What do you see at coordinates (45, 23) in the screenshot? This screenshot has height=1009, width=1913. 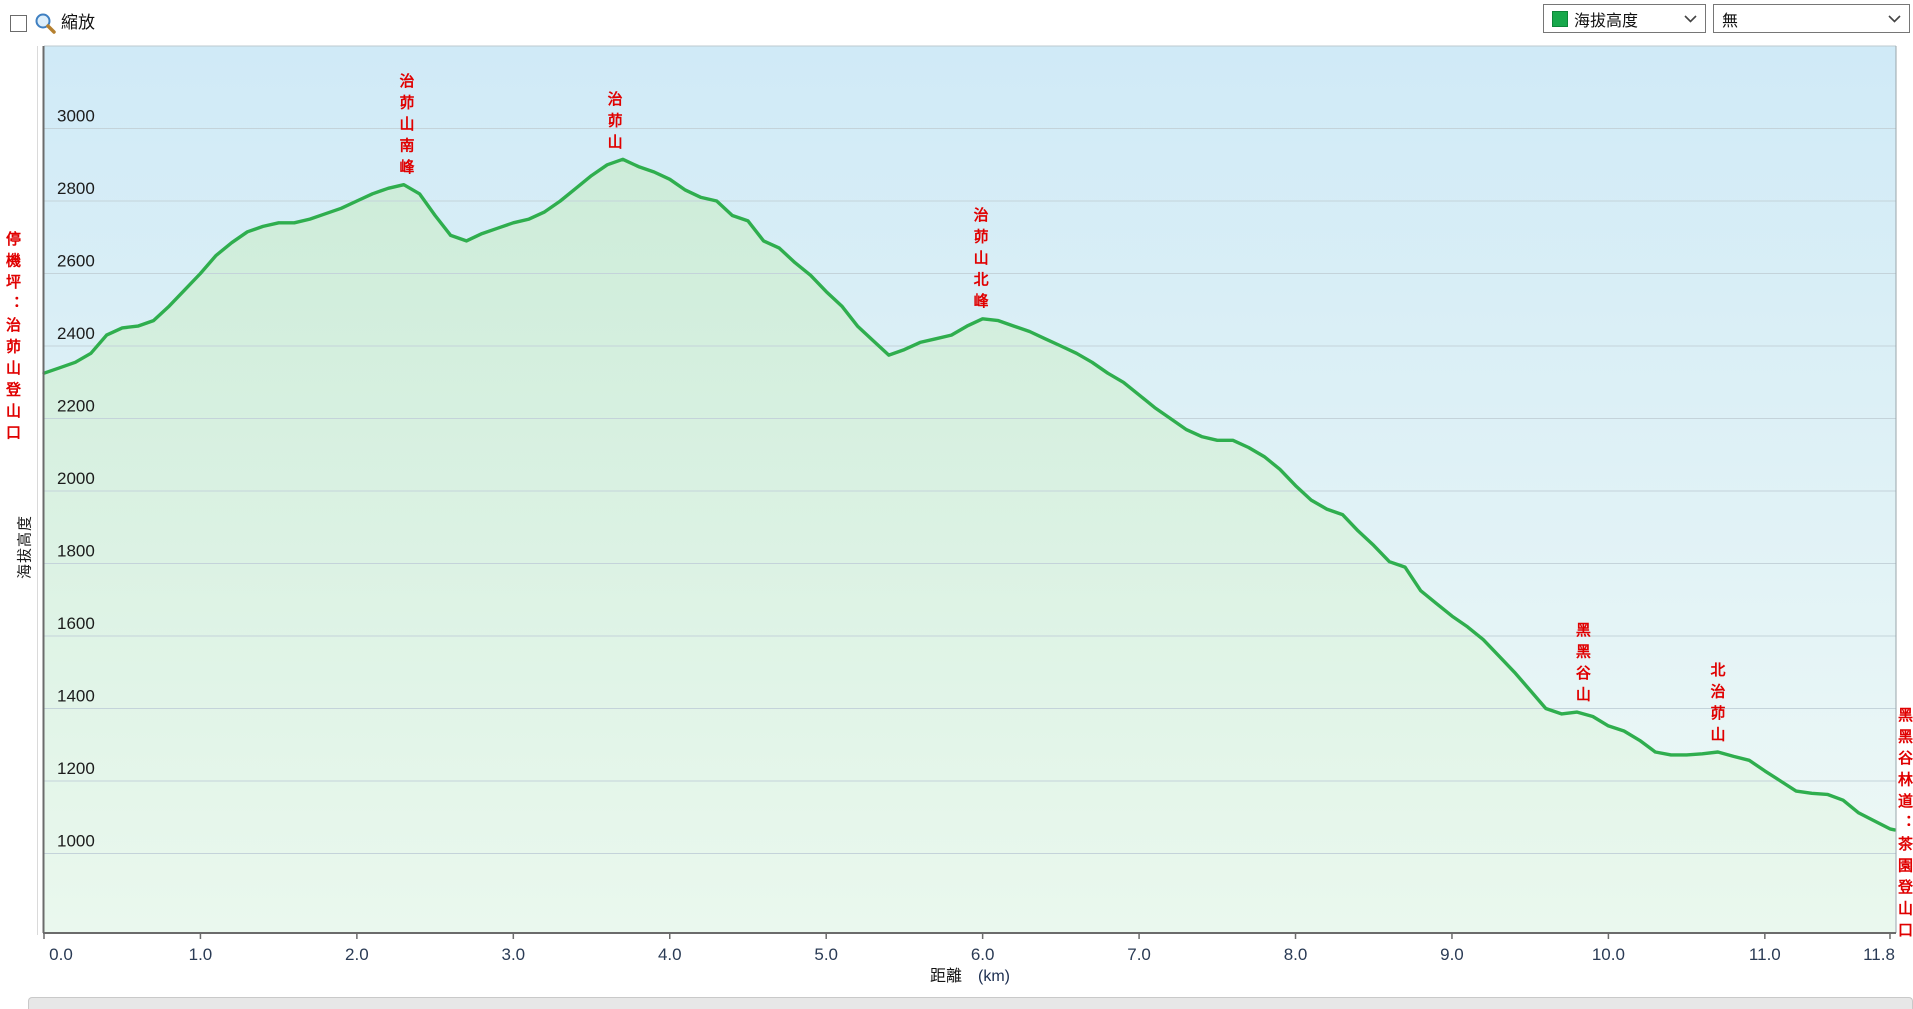 I see `magnifier-icon` at bounding box center [45, 23].